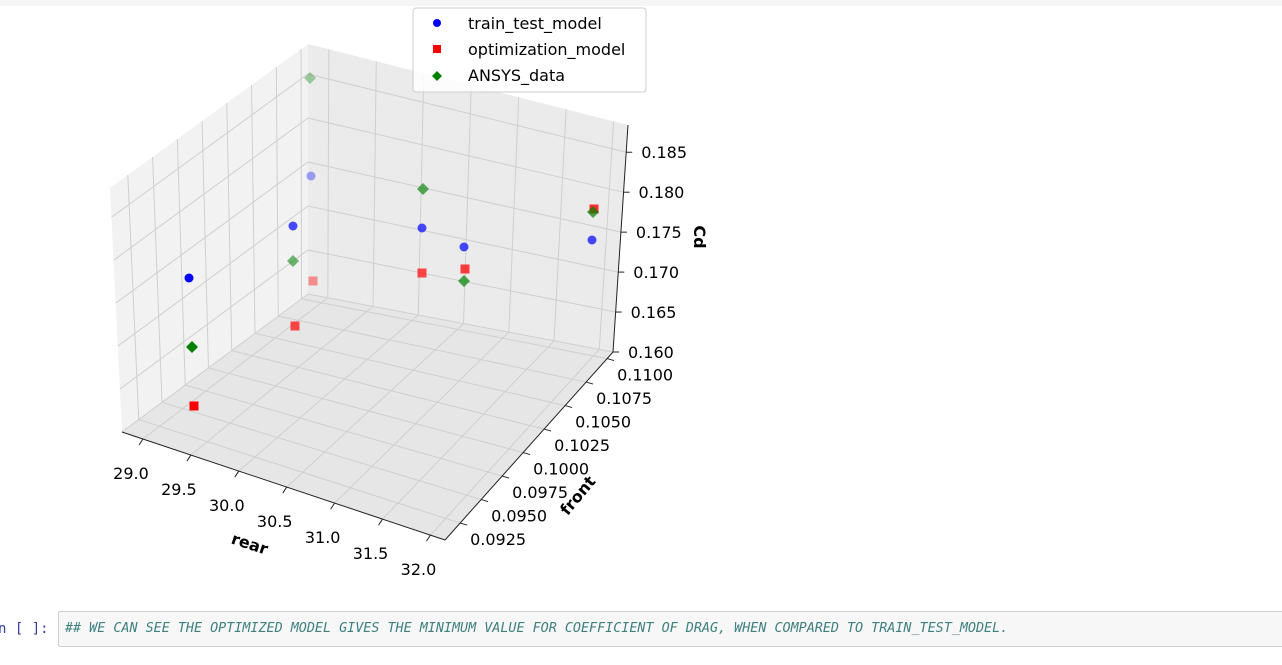 Image resolution: width=1282 pixels, height=665 pixels. Describe the element at coordinates (699, 236) in the screenshot. I see `z-axis-label: Cd` at that location.